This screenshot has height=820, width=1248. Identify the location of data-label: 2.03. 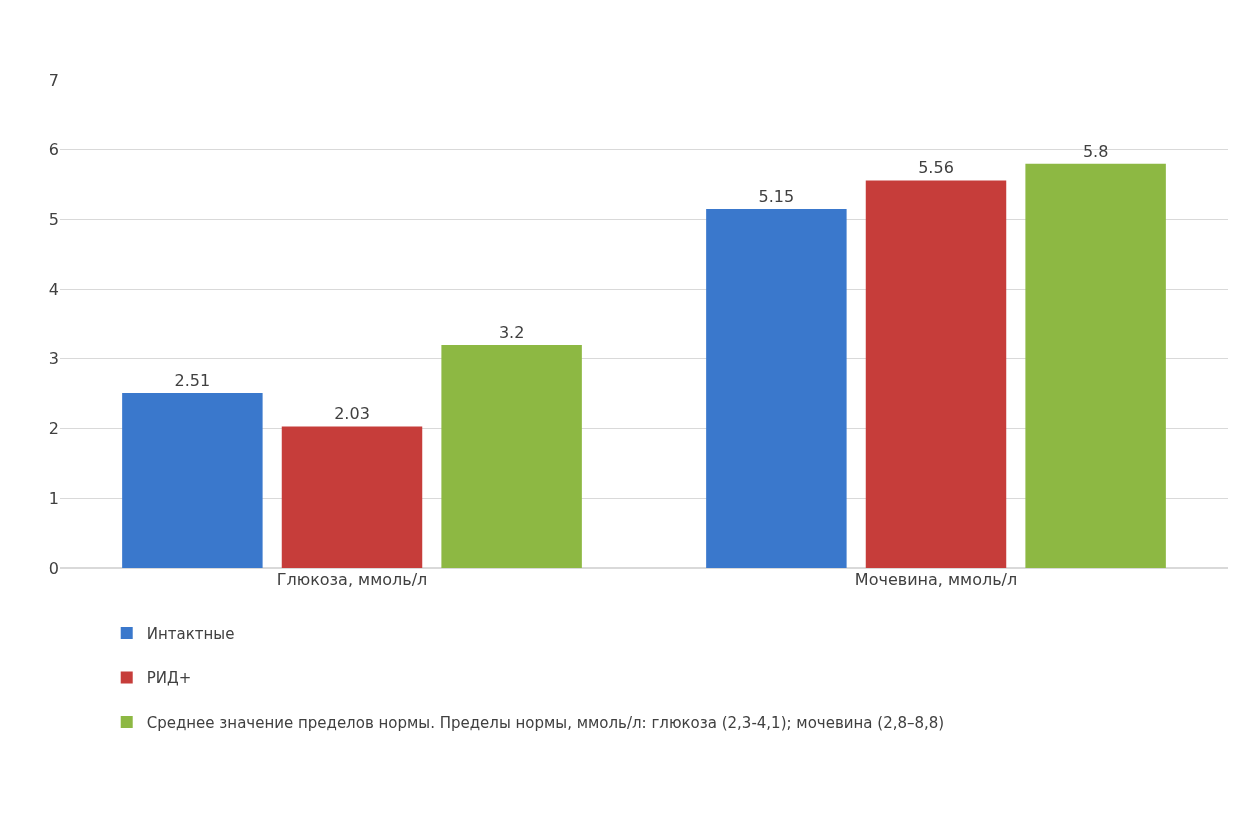
(352, 414).